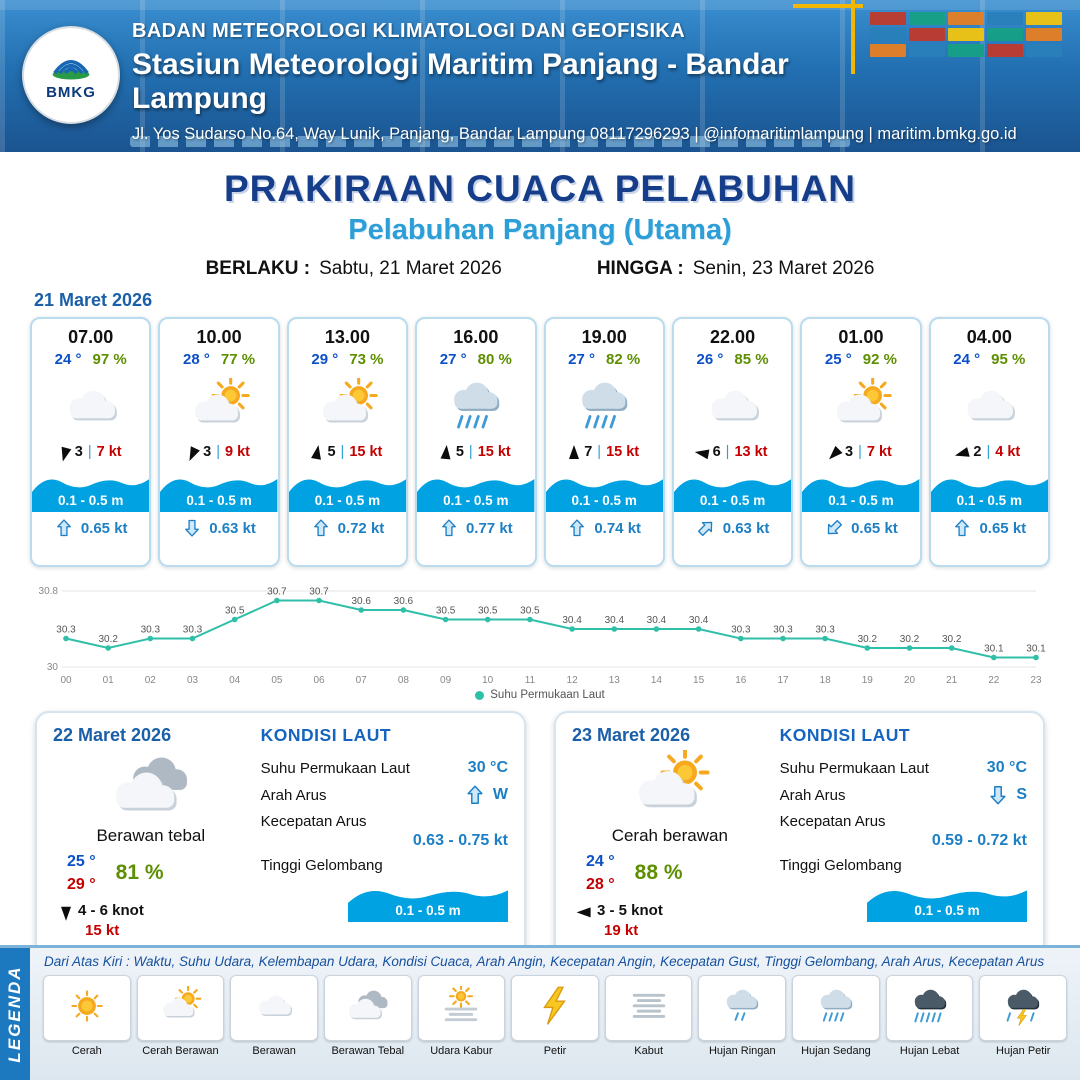 This screenshot has height=1080, width=1080. I want to click on current-speed-value: 0.63 - 0.75 kt, so click(460, 840).